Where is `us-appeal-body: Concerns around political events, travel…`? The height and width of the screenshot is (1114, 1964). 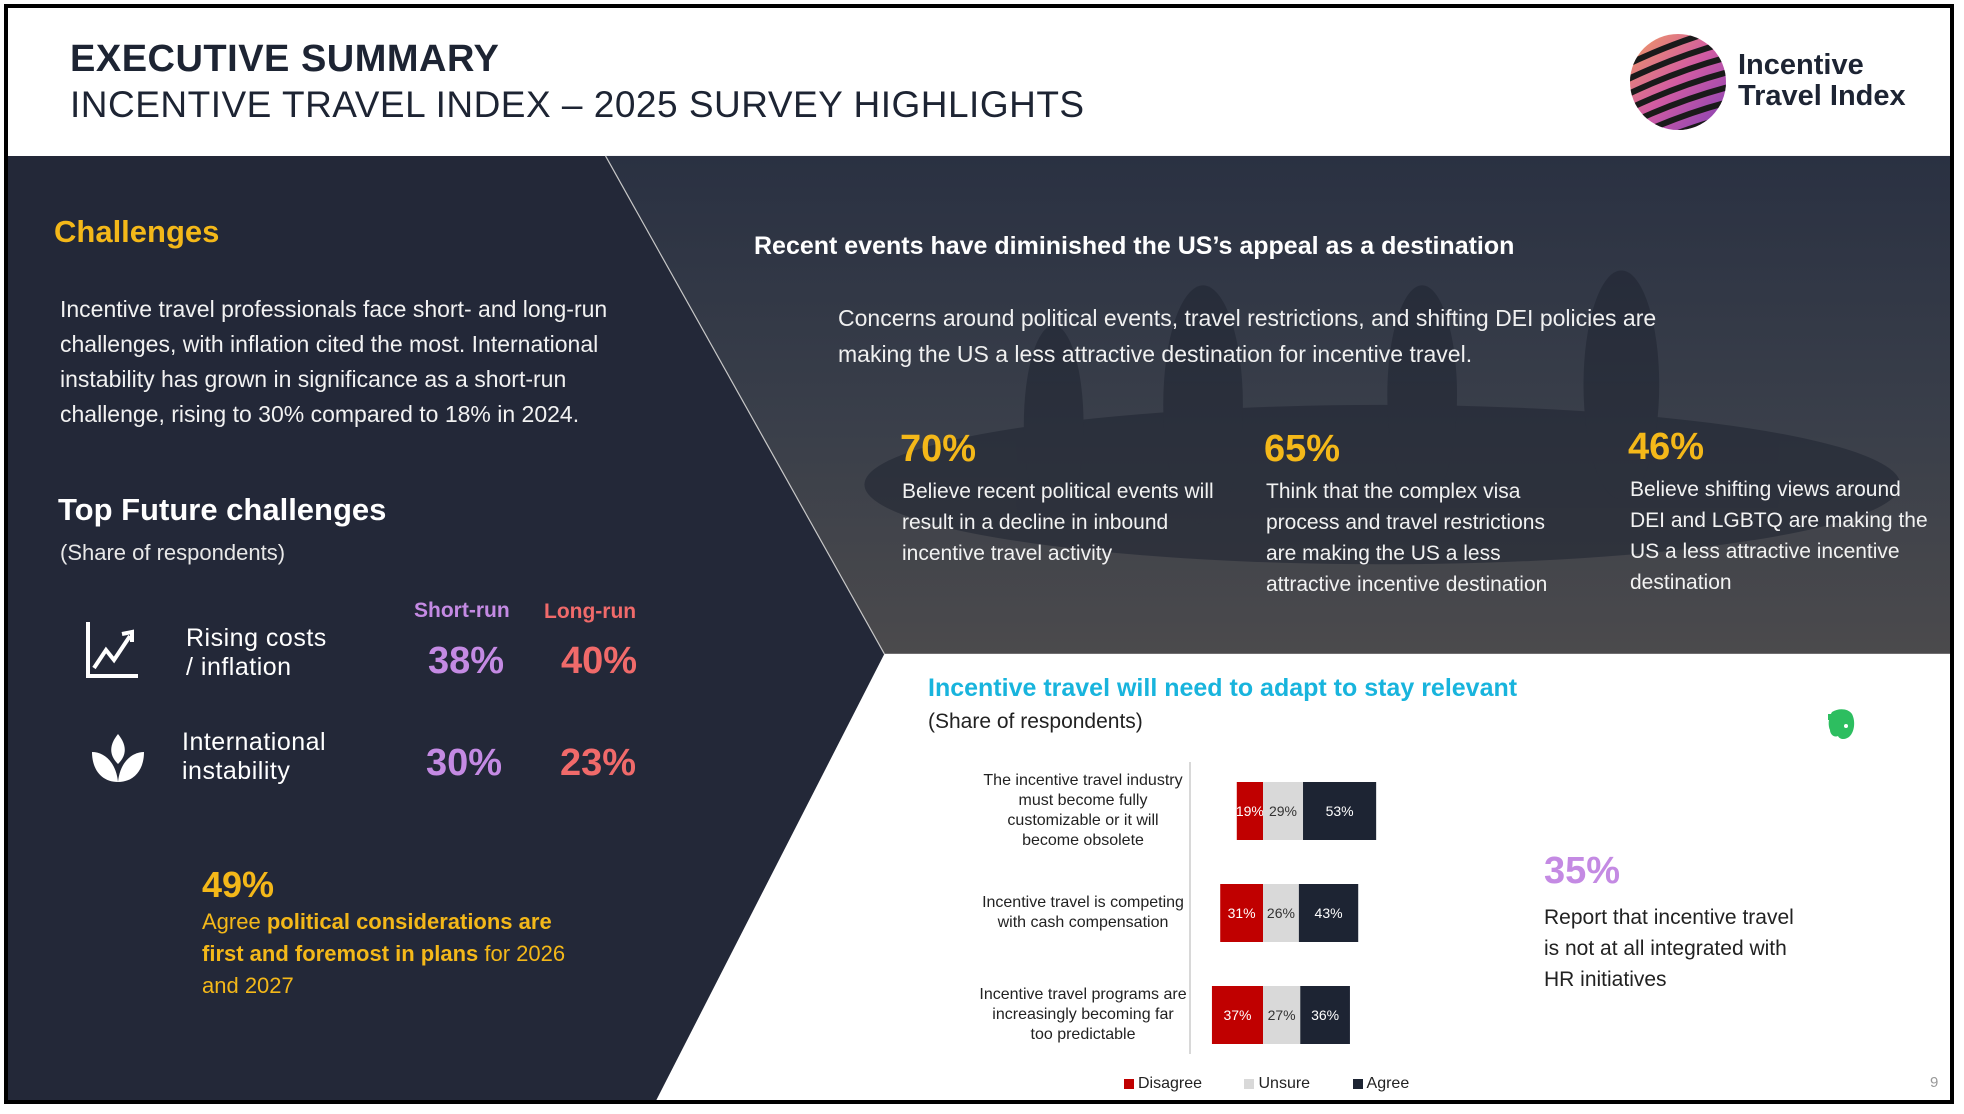 us-appeal-body: Concerns around political events, travel… is located at coordinates (1247, 336).